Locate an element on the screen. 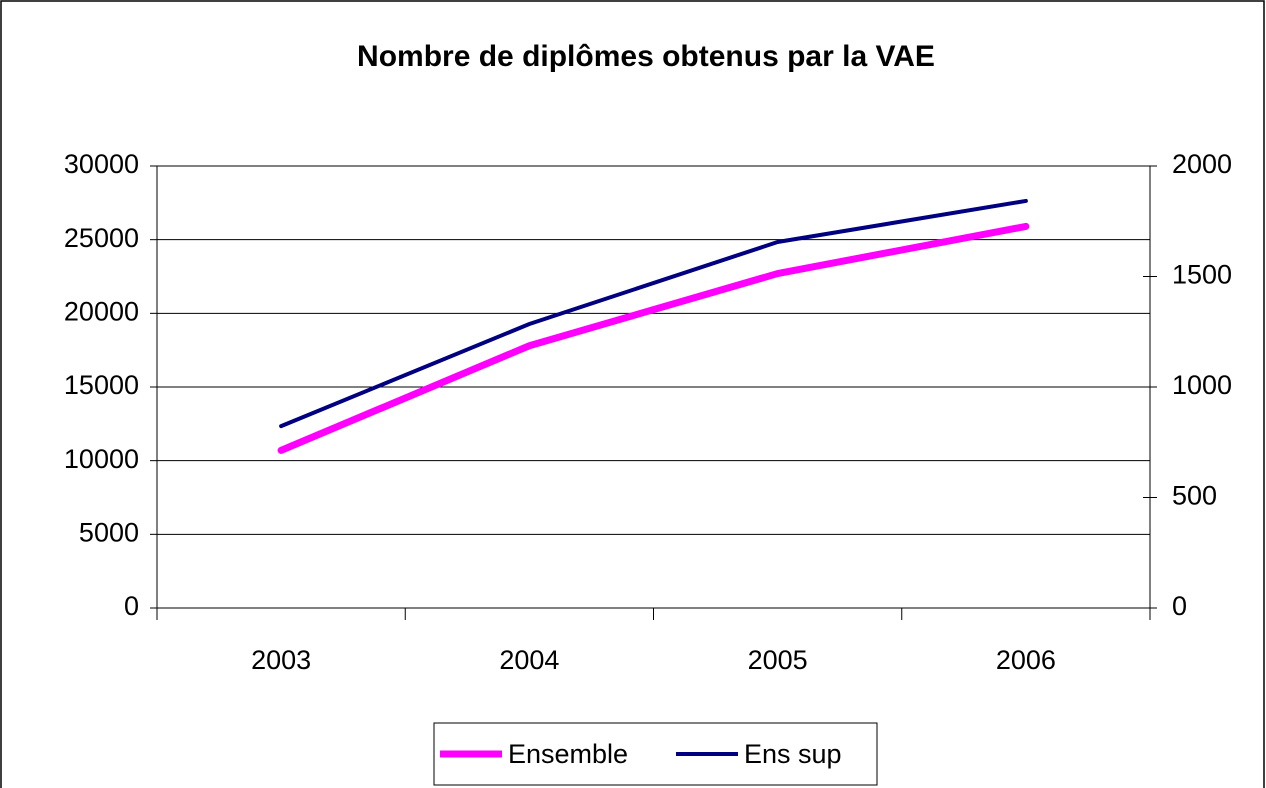 The image size is (1266, 788). y-tick-label: 5000 is located at coordinates (109, 532).